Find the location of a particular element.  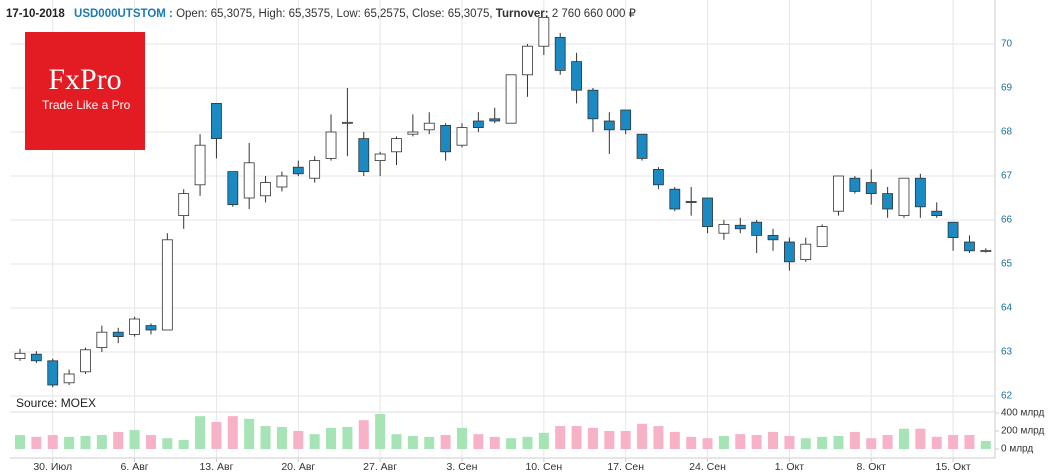

x-tick-label: 24. Сен is located at coordinates (707, 467).